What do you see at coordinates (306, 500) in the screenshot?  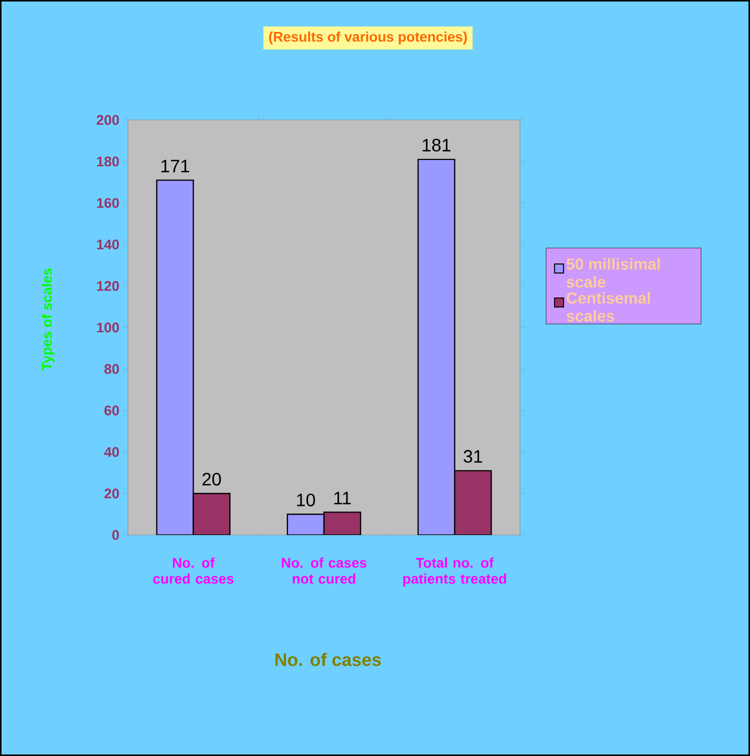 I see `data-label: 10` at bounding box center [306, 500].